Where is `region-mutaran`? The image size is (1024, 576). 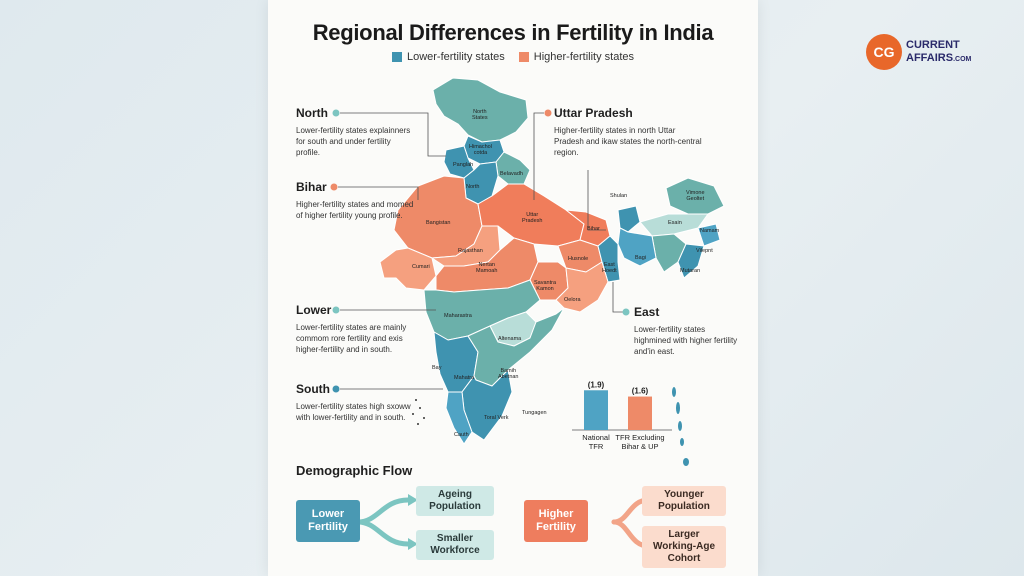 region-mutaran is located at coordinates (691, 261).